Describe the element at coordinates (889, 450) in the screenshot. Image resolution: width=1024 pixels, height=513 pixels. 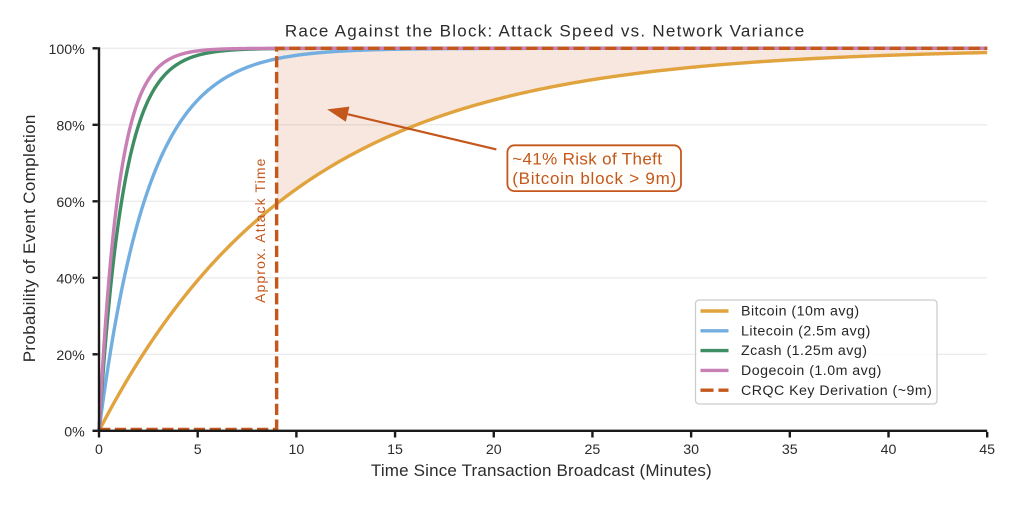
I see `svg-text: 40` at that location.